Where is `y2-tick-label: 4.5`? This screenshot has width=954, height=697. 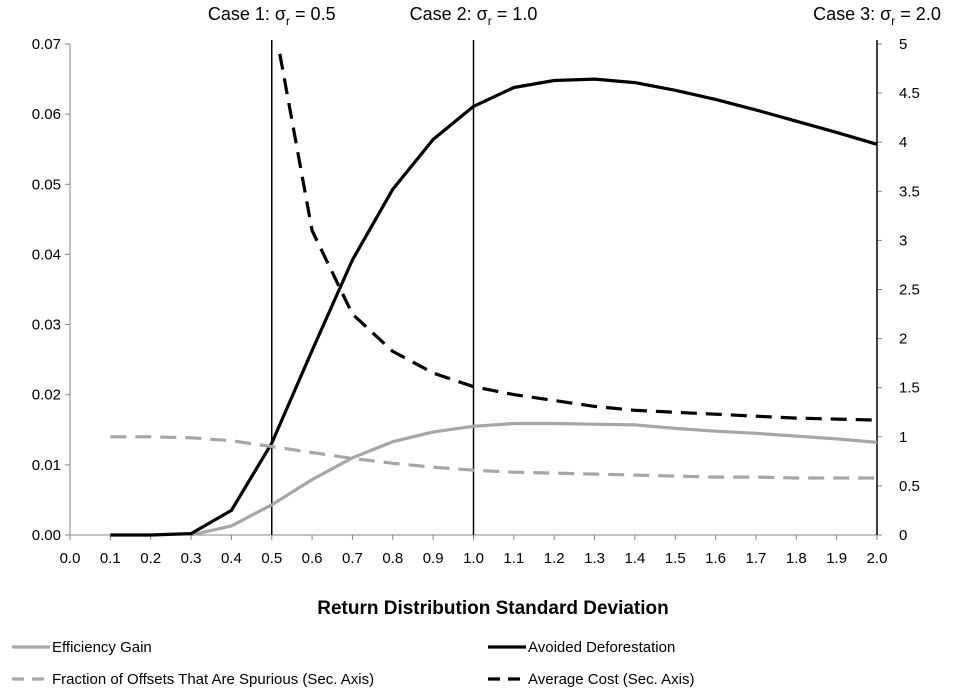
y2-tick-label: 4.5 is located at coordinates (909, 93).